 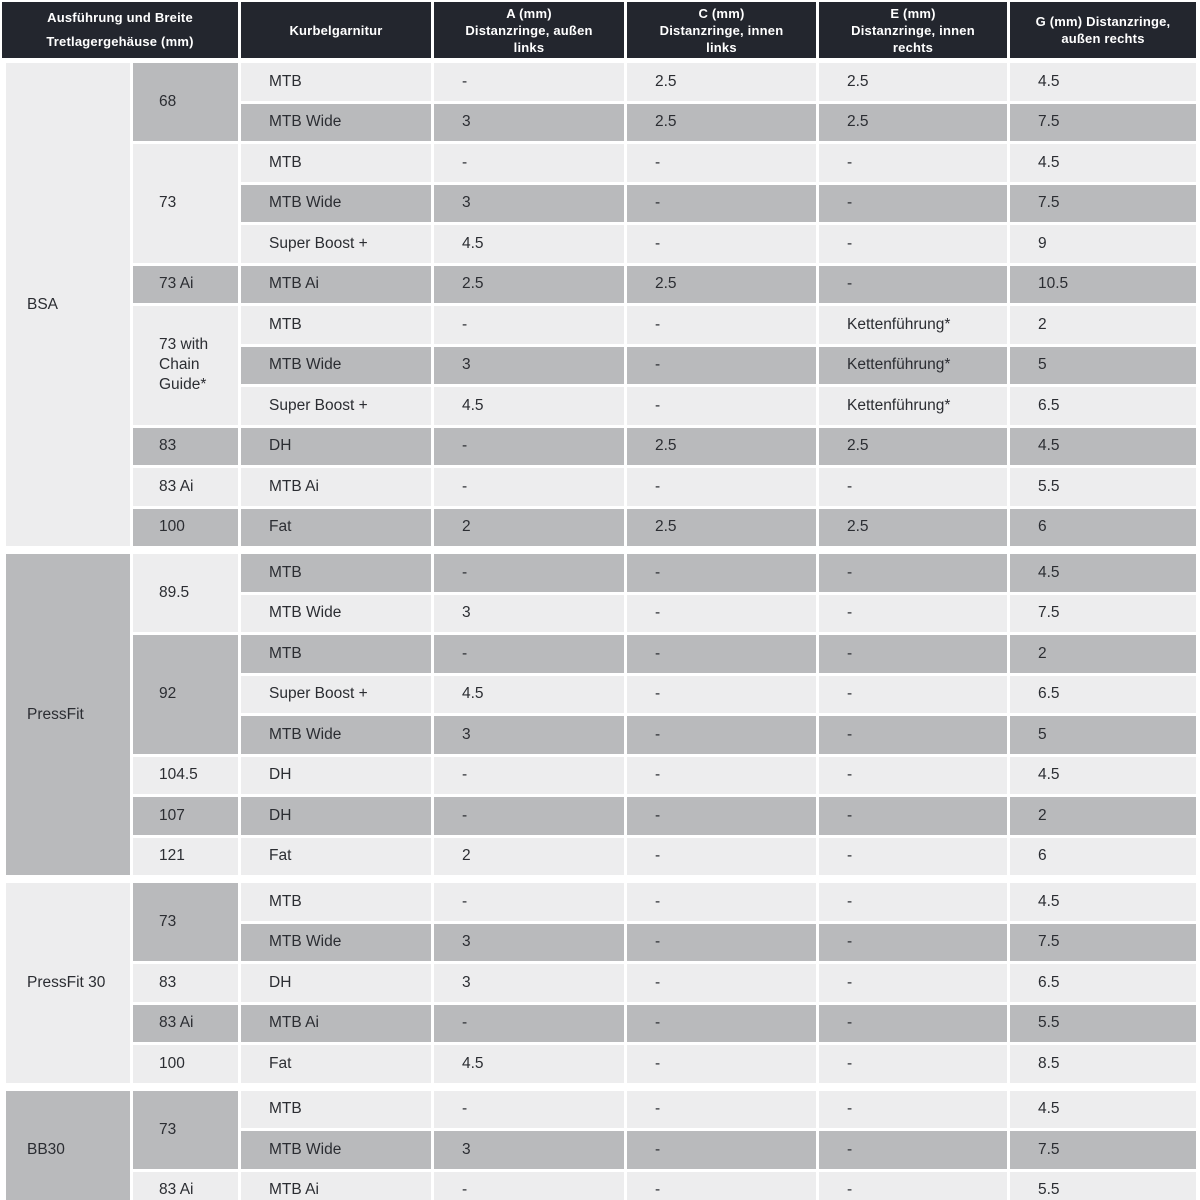 What do you see at coordinates (185, 816) in the screenshot?
I see `shell-width-cell: 107` at bounding box center [185, 816].